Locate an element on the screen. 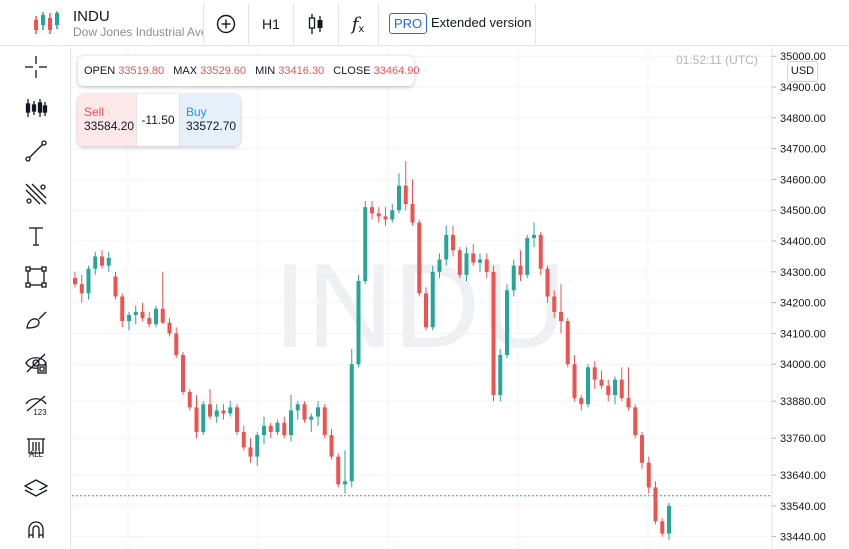  min-value: 33416.30 is located at coordinates (301, 71).